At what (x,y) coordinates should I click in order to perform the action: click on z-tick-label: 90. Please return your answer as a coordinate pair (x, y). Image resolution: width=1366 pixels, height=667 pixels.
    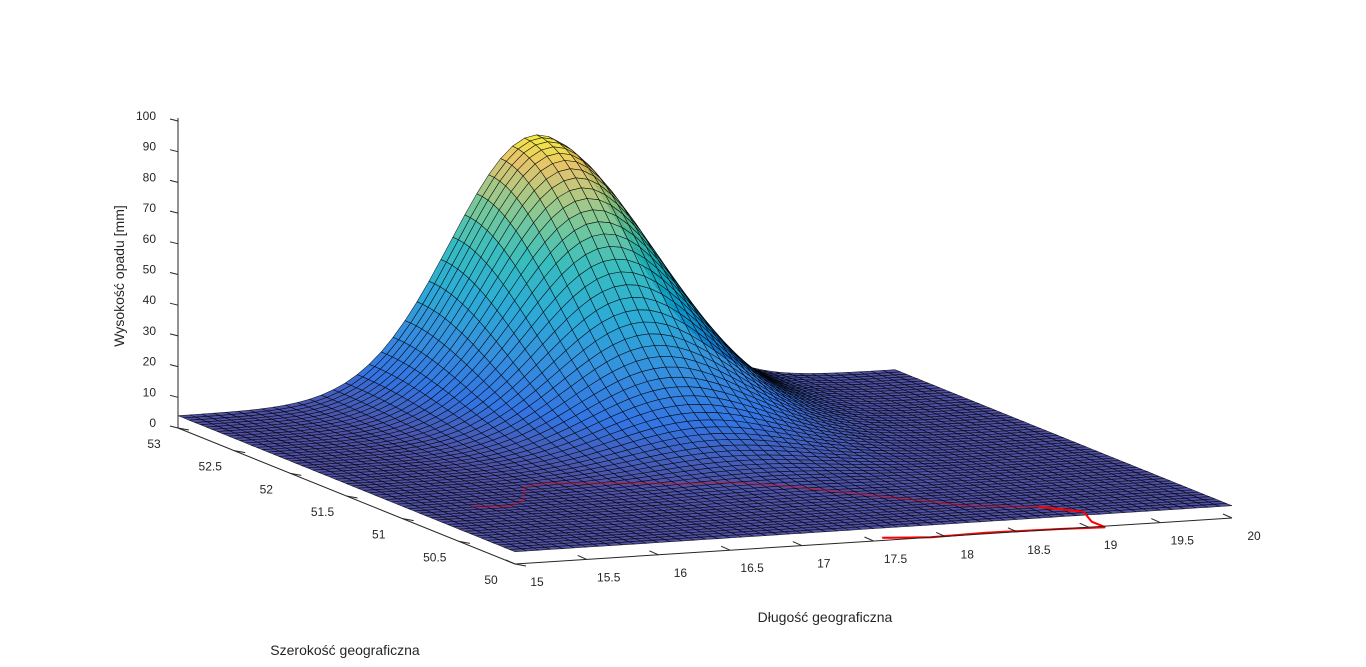
    Looking at the image, I should click on (150, 147).